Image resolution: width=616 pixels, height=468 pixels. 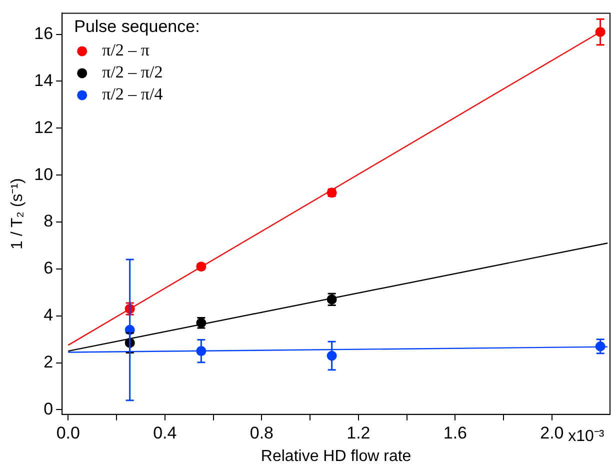 What do you see at coordinates (44, 127) in the screenshot?
I see `y-tick-label: 12` at bounding box center [44, 127].